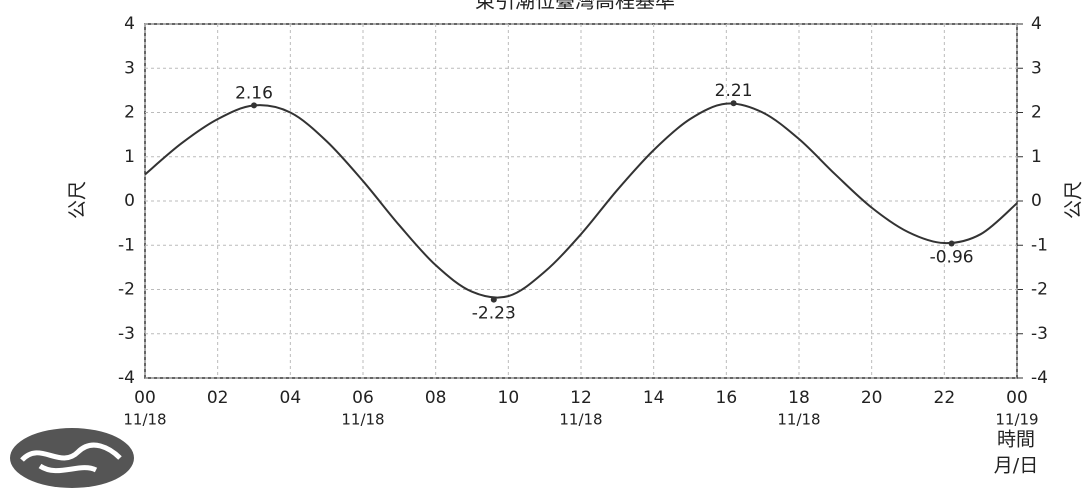 Image resolution: width=1089 pixels, height=492 pixels. What do you see at coordinates (129, 113) in the screenshot?
I see `y-tick-label: 2` at bounding box center [129, 113].